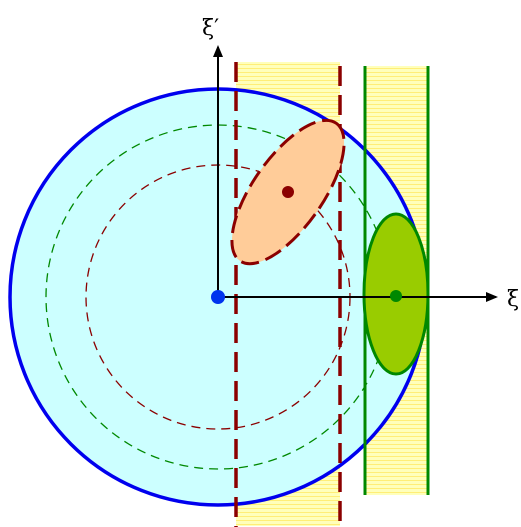 The width and height of the screenshot is (521, 527). Describe the element at coordinates (218, 297) in the screenshot. I see `origin-dot` at that location.